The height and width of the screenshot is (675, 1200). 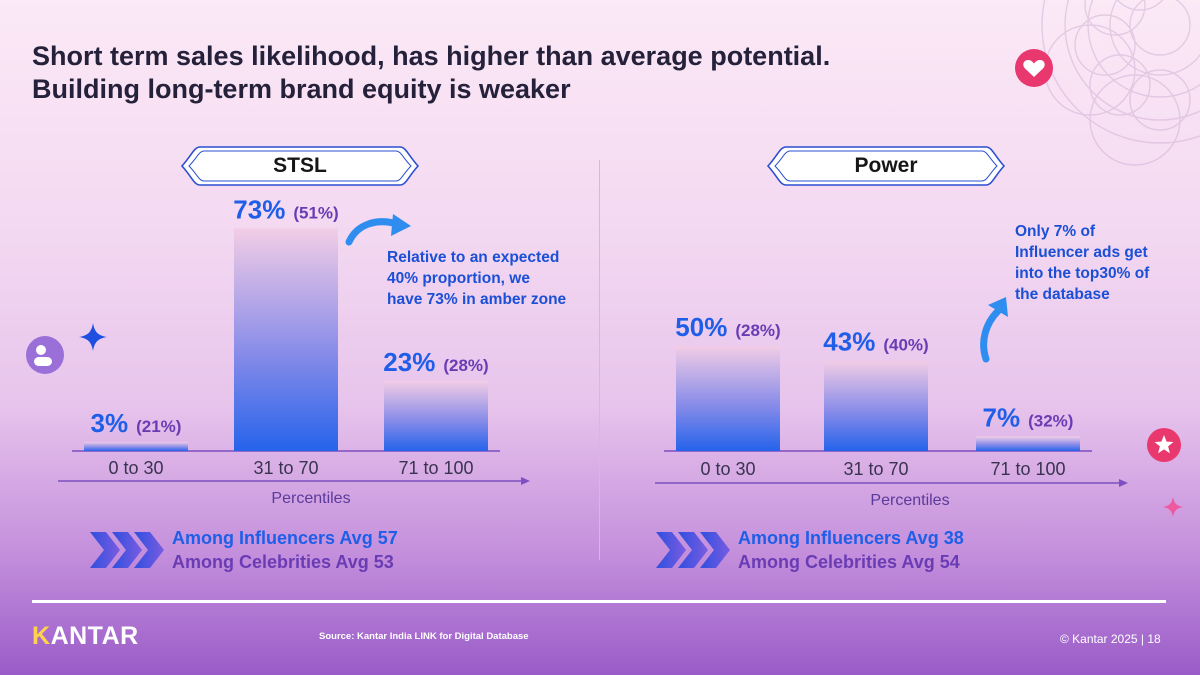 I want to click on annotation-line: Relative to an expected, so click(x=473, y=257).